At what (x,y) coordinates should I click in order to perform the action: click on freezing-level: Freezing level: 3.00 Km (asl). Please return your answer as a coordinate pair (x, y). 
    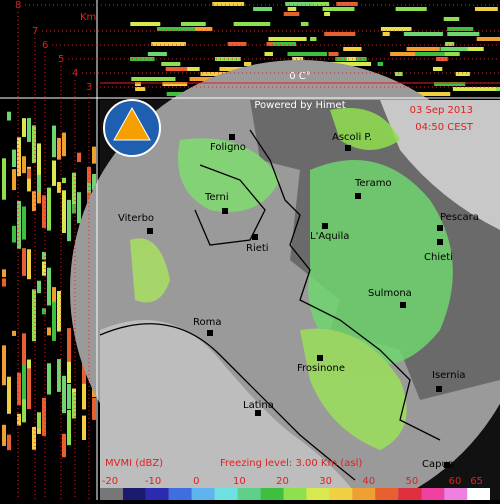
    Looking at the image, I should click on (291, 463).